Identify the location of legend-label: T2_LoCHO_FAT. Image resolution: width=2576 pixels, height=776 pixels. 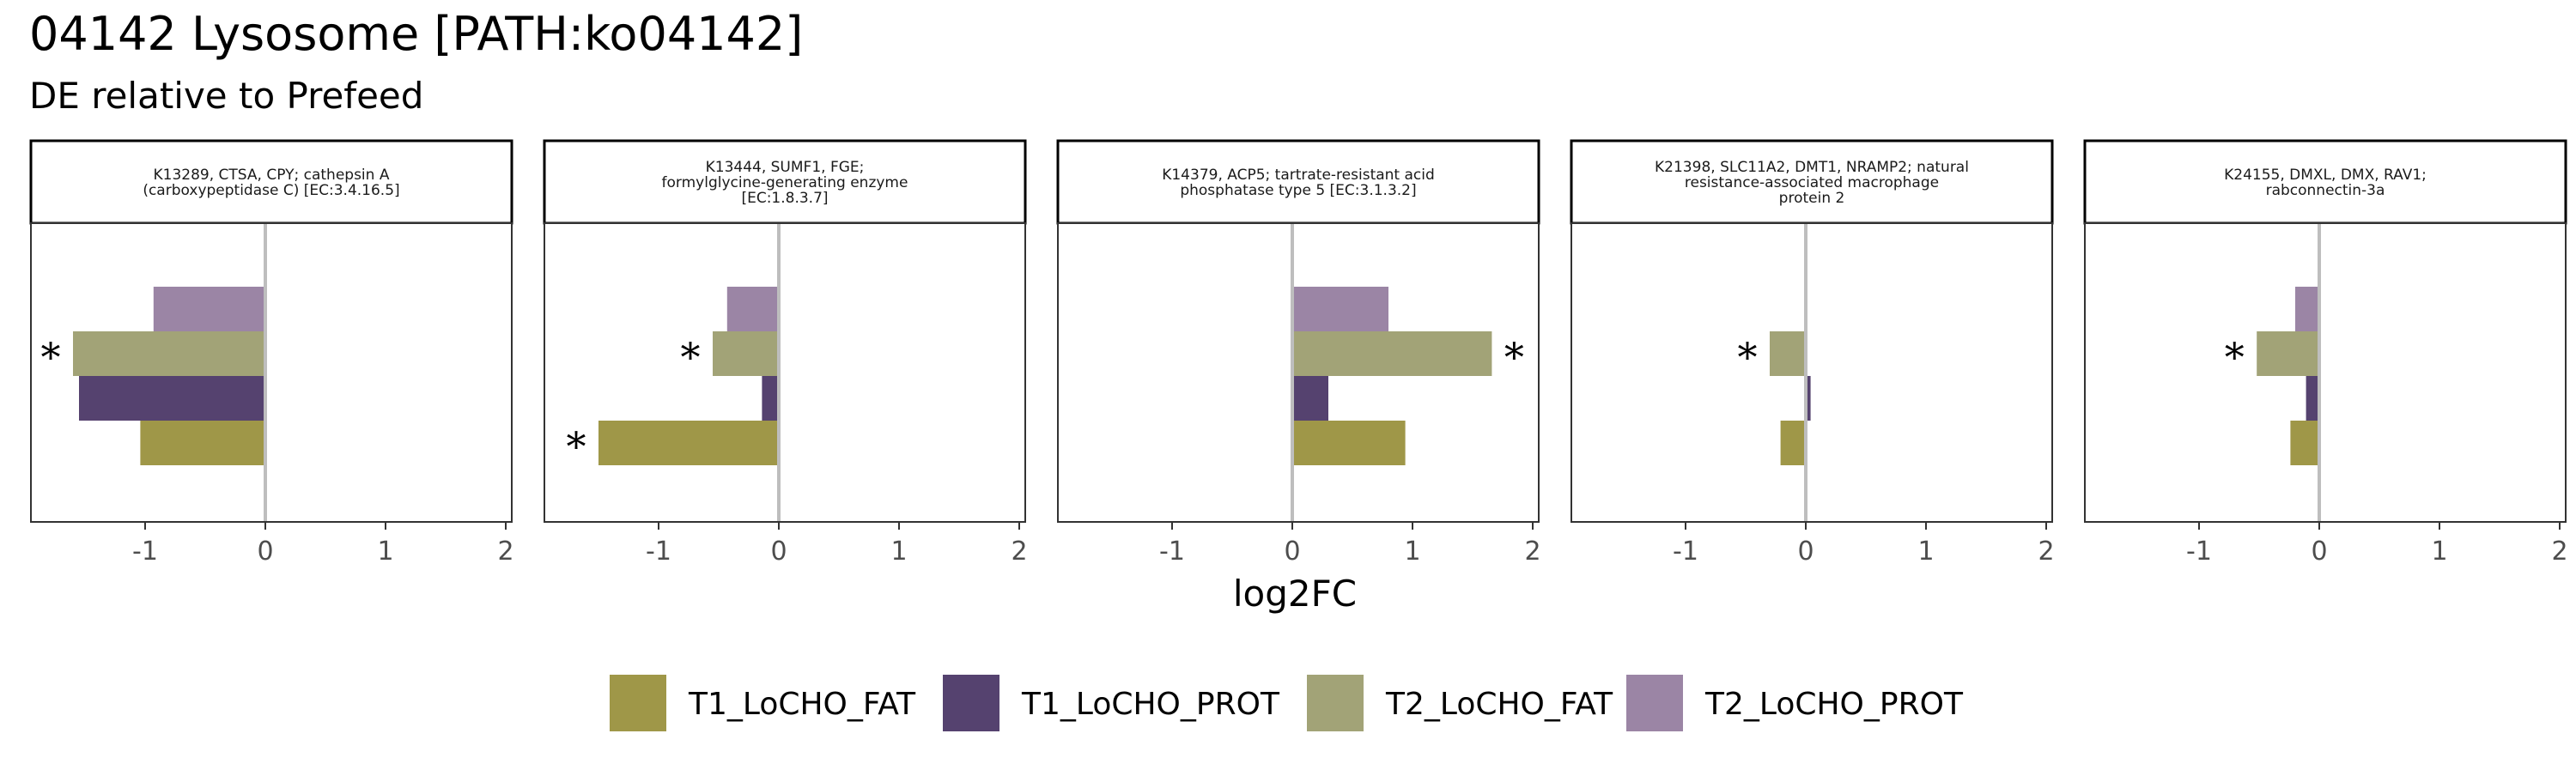
(1499, 705).